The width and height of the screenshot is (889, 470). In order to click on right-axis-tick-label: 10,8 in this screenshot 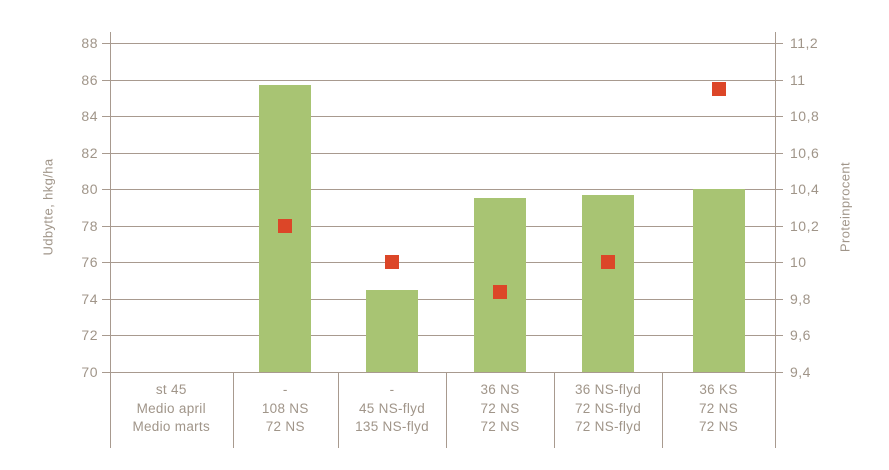, I will do `click(805, 116)`.